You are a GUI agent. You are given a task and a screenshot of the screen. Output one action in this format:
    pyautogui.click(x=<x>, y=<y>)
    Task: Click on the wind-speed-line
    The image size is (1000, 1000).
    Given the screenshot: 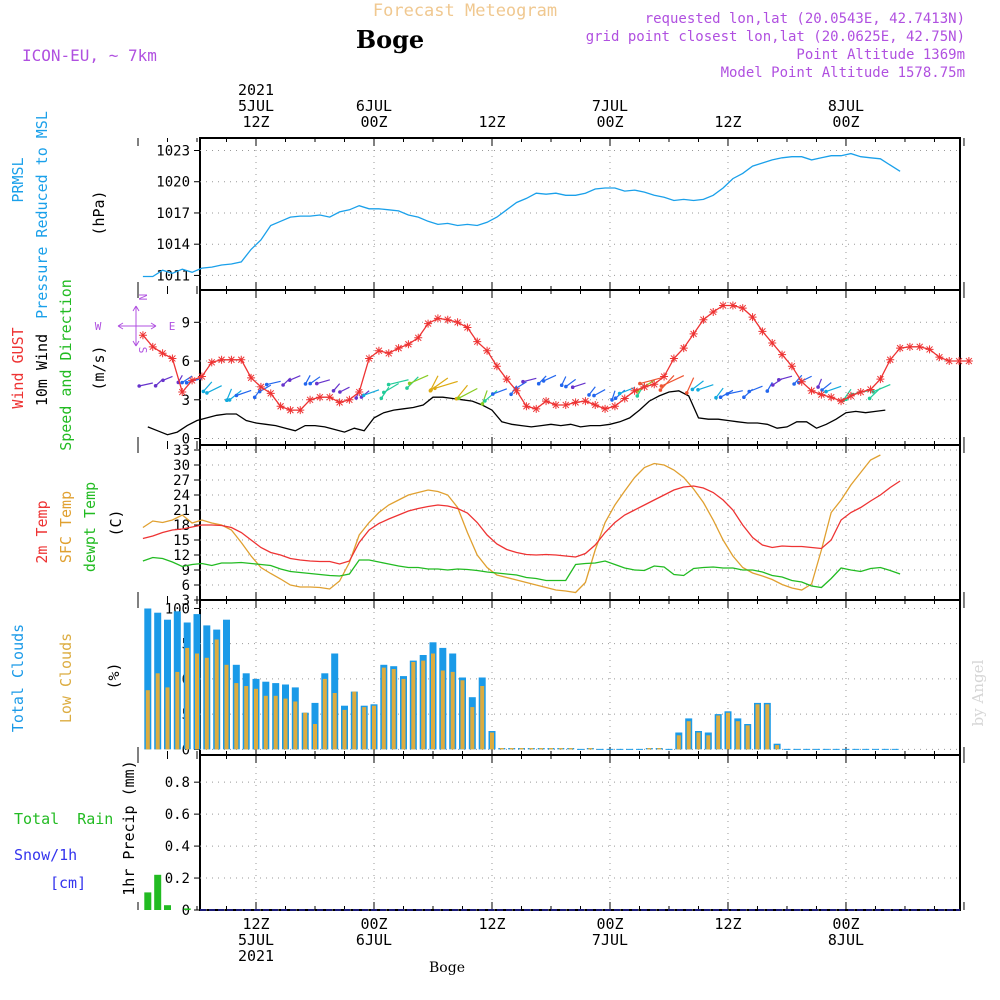 What is the action you would take?
    pyautogui.click(x=516, y=413)
    